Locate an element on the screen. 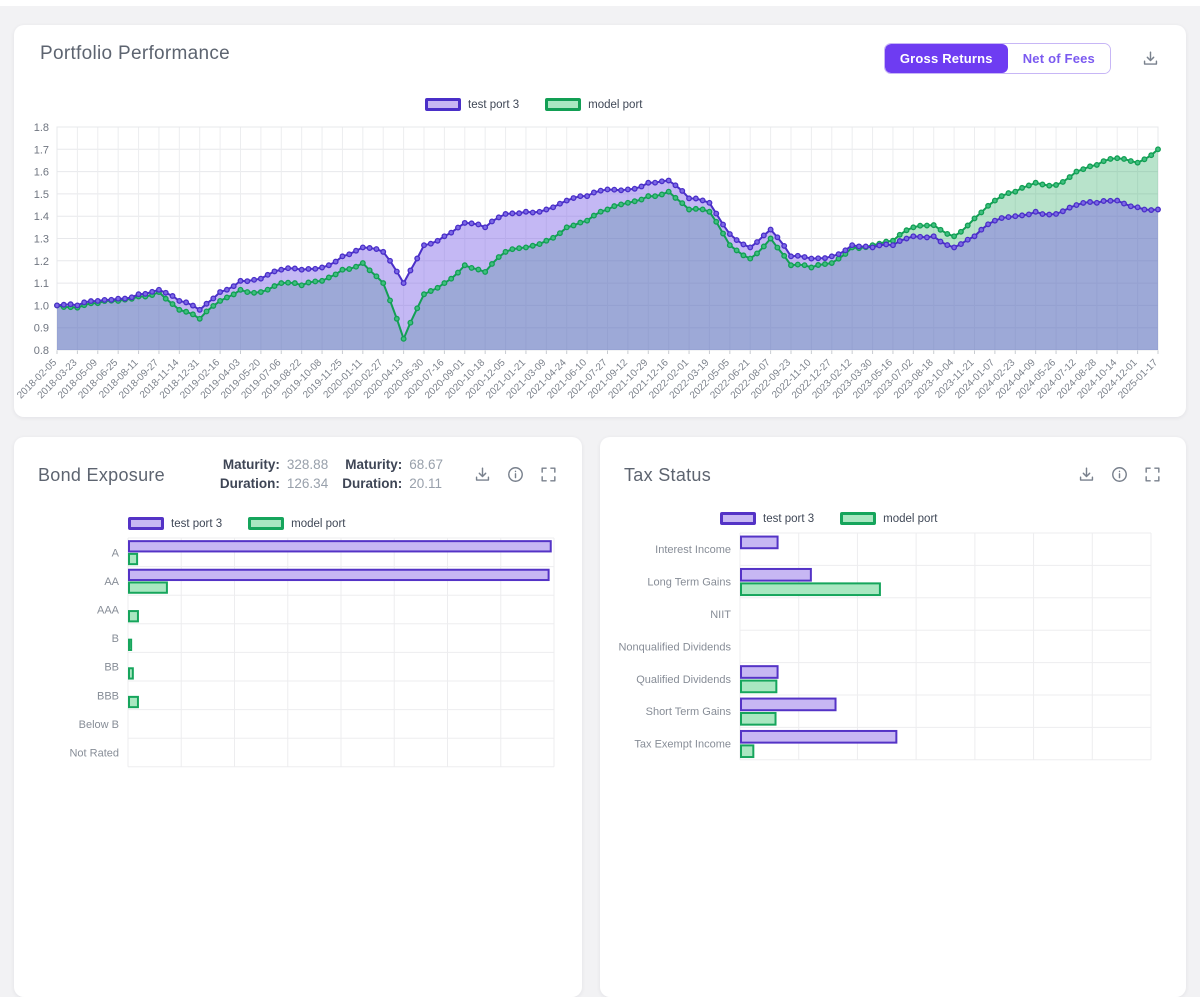 The height and width of the screenshot is (997, 1200). svg-text: 0.9 is located at coordinates (41, 329).